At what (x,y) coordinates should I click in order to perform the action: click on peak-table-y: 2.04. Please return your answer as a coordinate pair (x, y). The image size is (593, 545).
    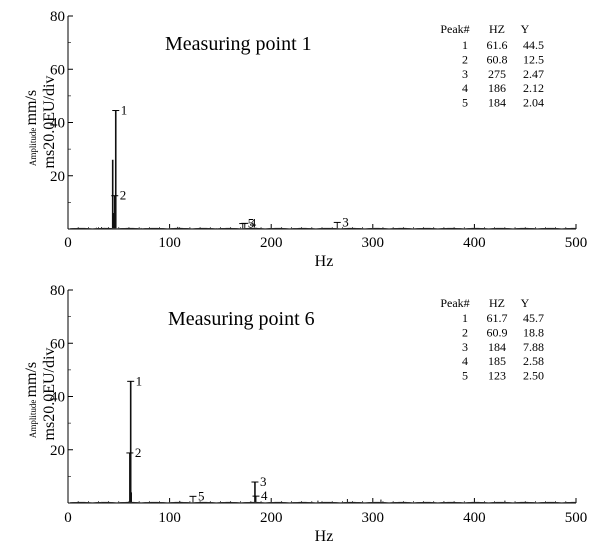
    Looking at the image, I should click on (533, 103).